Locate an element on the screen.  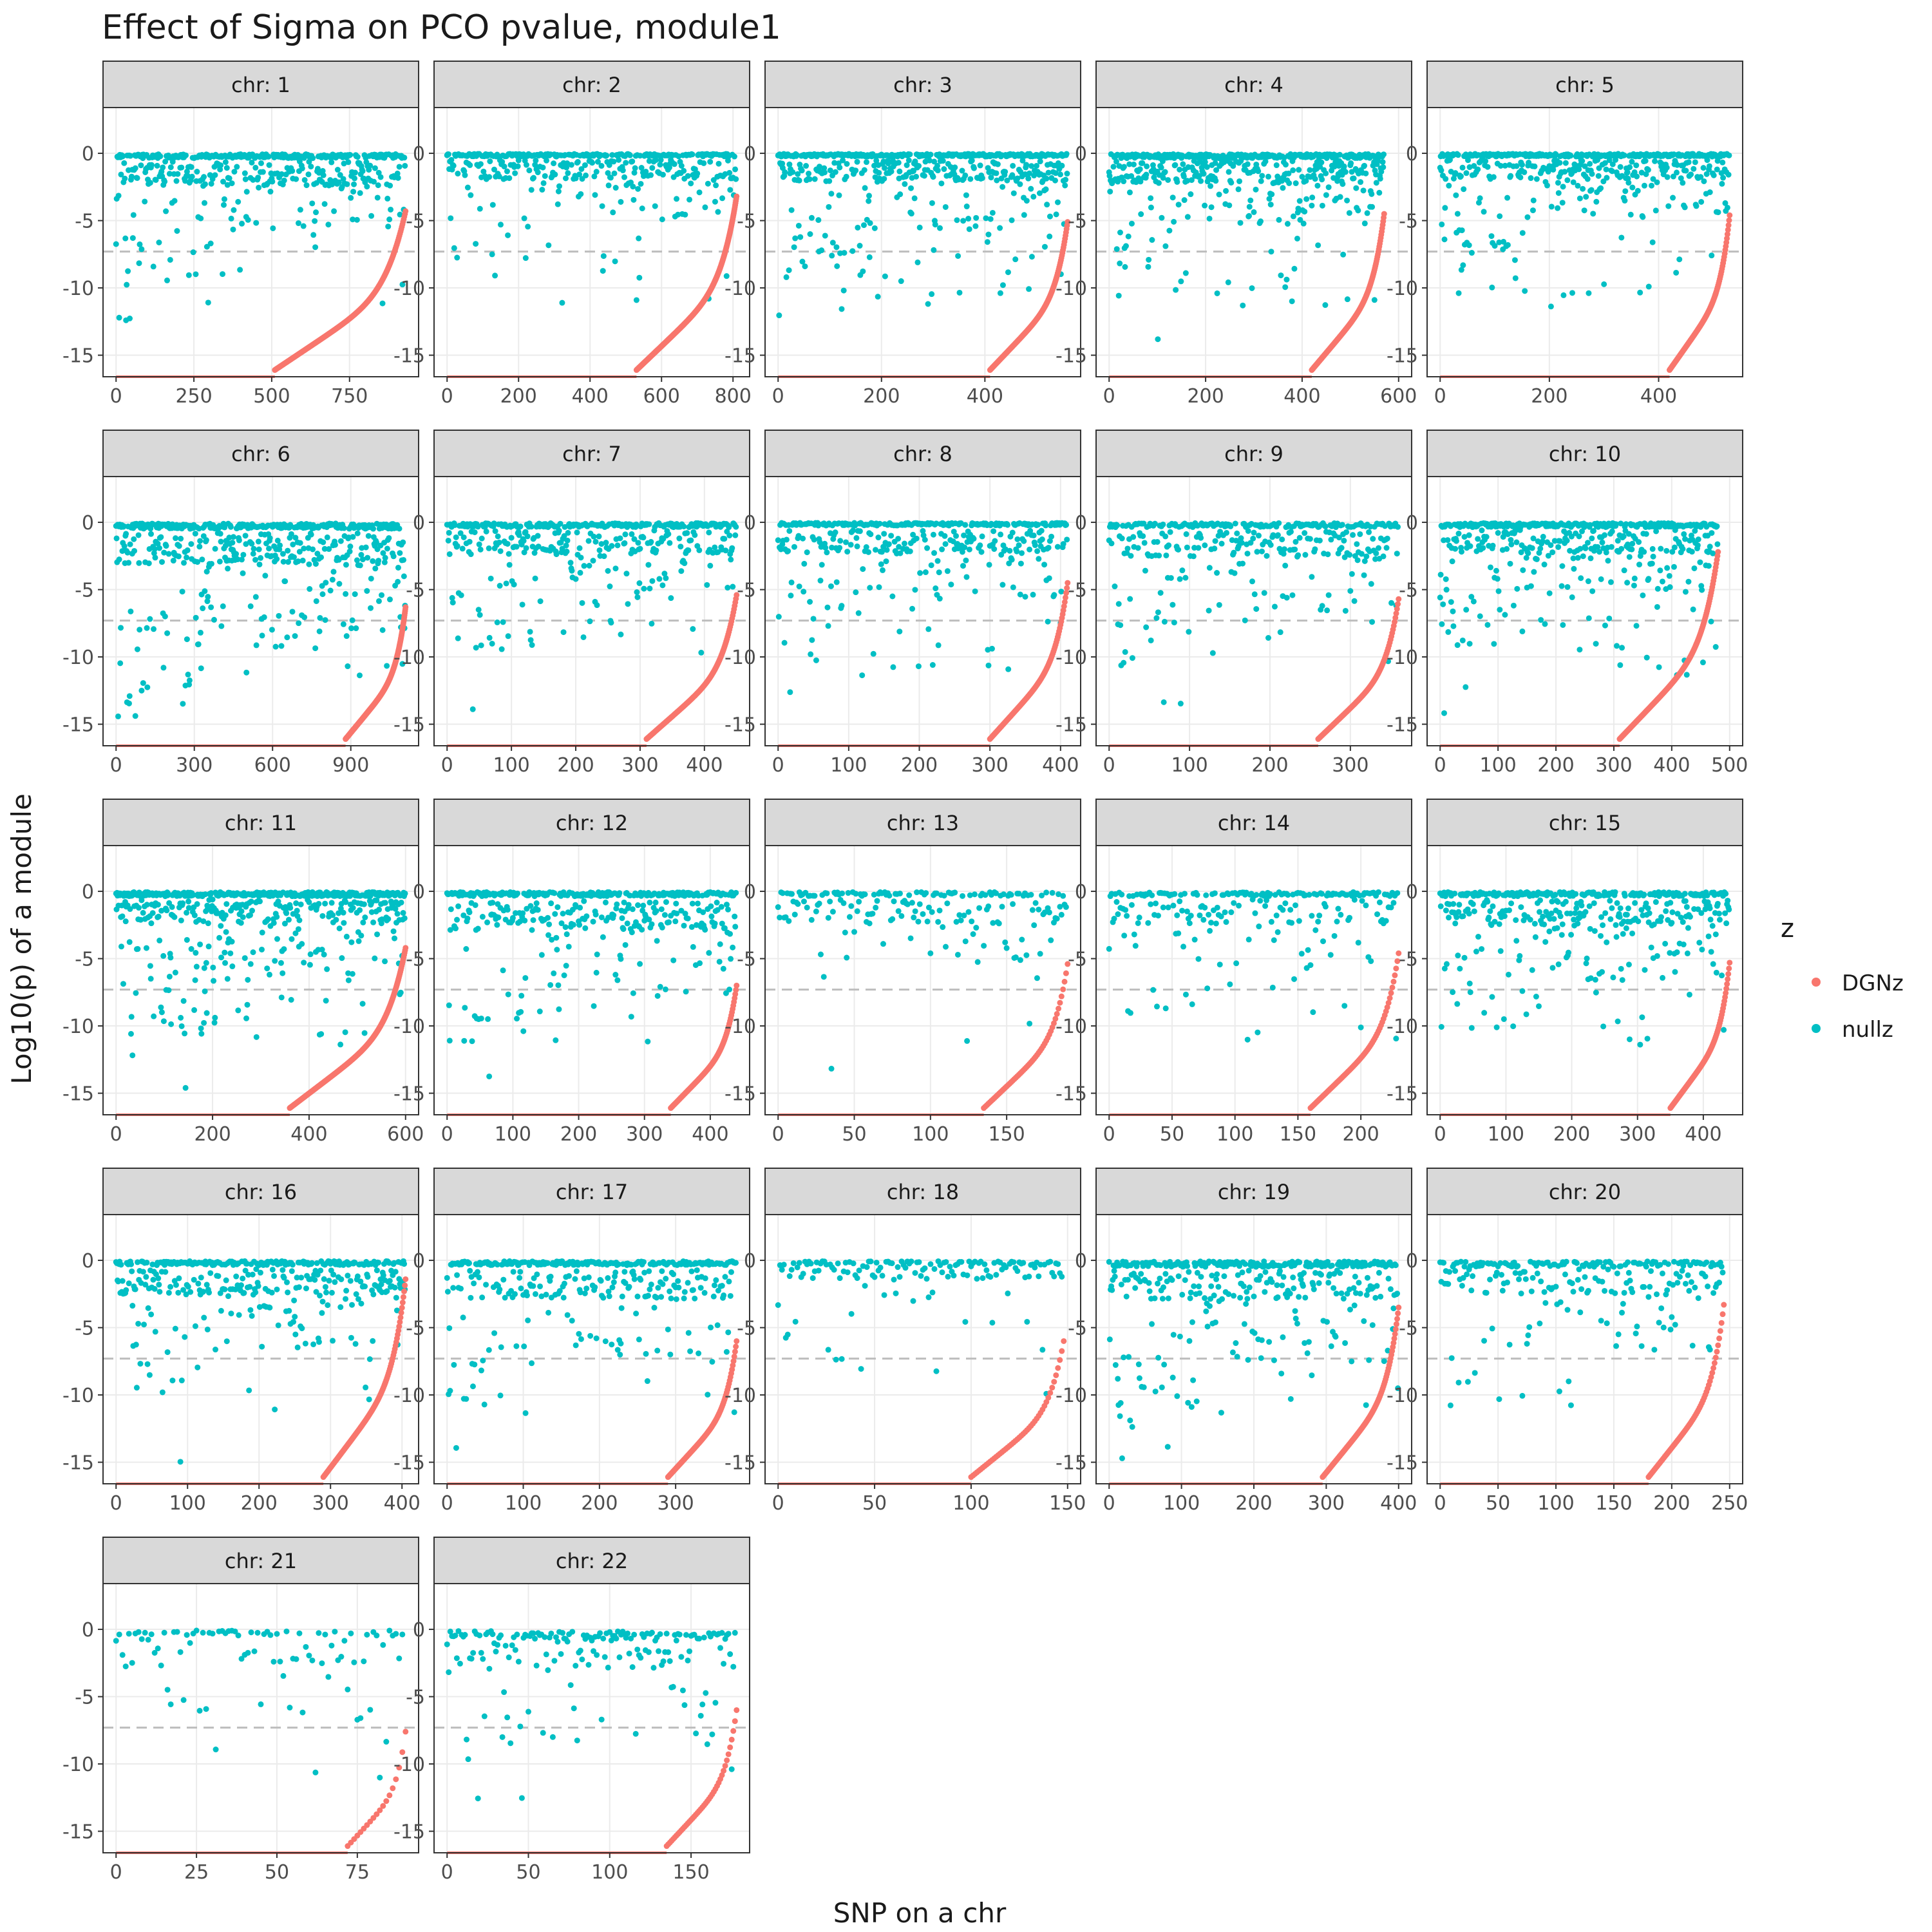
y-tick-label: -10 is located at coordinates (409, 289).